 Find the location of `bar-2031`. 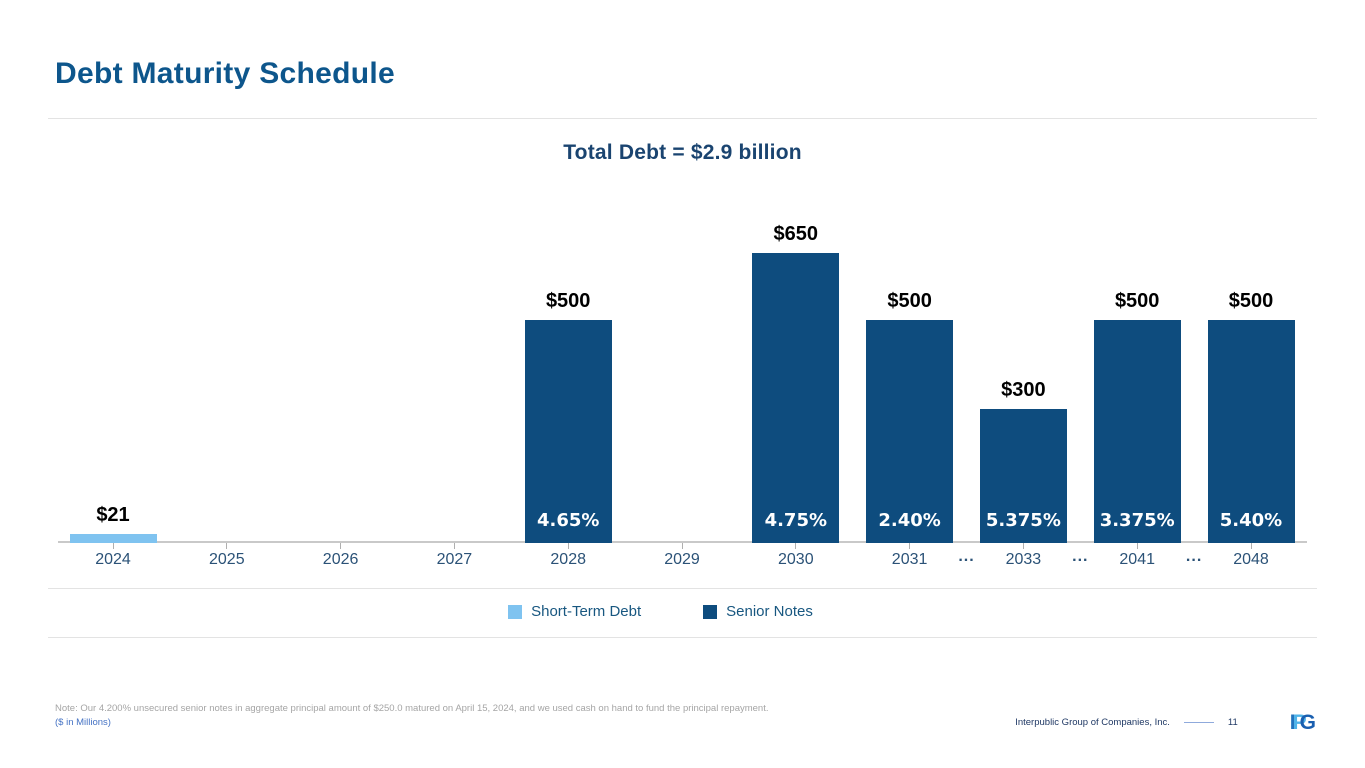

bar-2031 is located at coordinates (910, 431).